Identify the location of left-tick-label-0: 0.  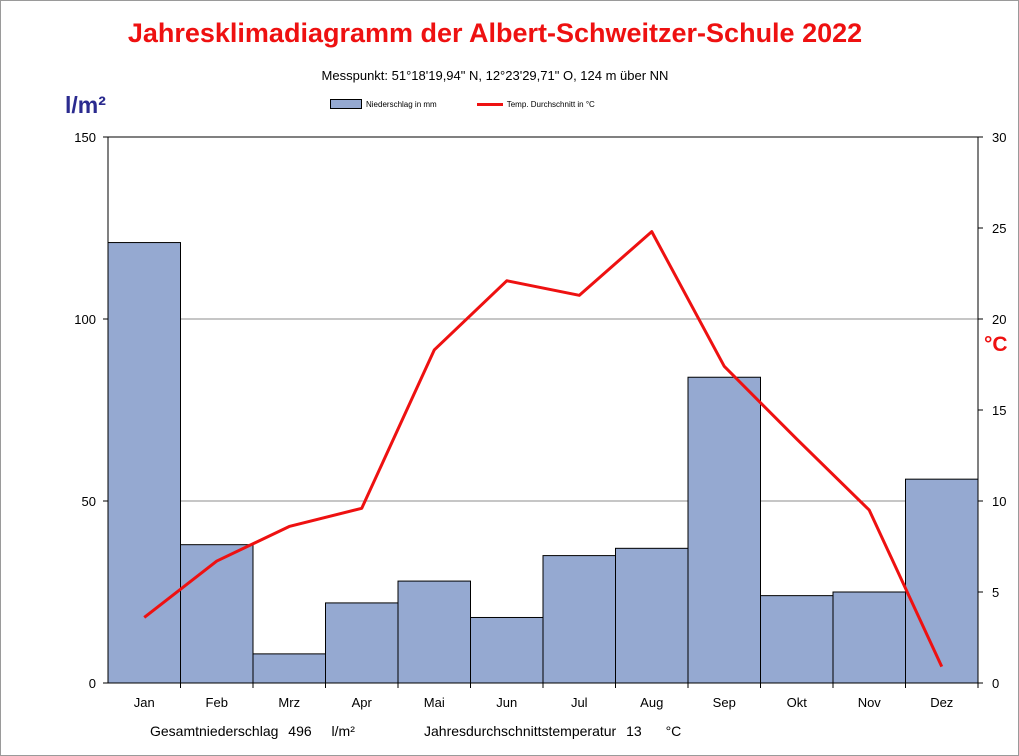
(92, 683).